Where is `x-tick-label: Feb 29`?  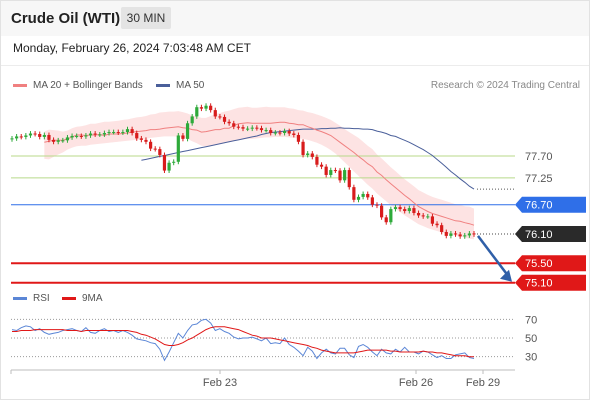
x-tick-label: Feb 29 is located at coordinates (483, 383).